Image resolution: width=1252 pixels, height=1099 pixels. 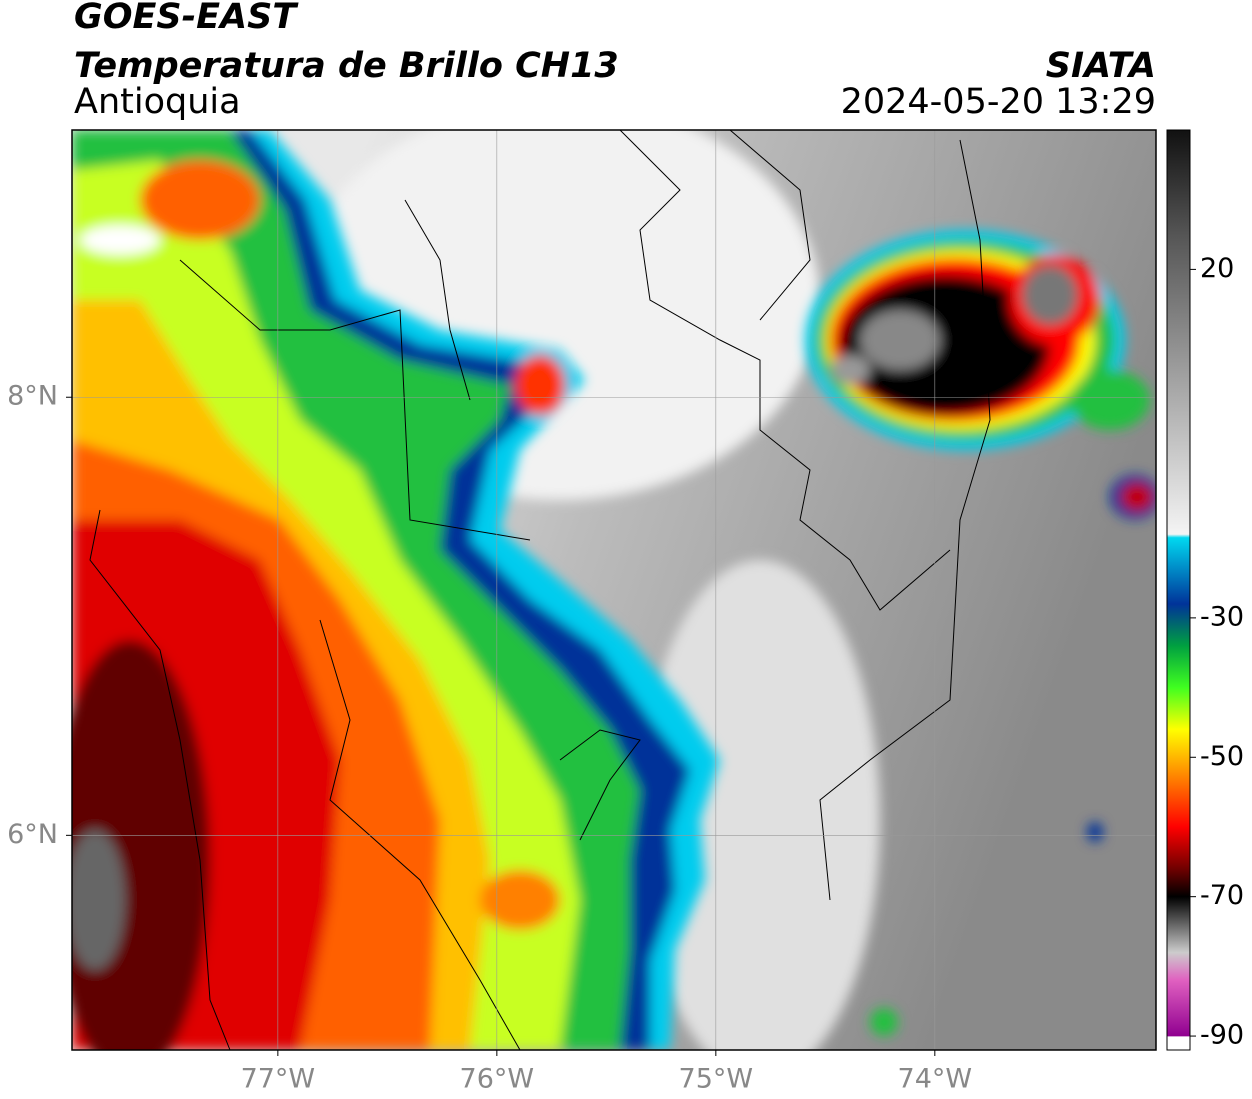 What do you see at coordinates (1101, 66) in the screenshot?
I see `source: SIATA` at bounding box center [1101, 66].